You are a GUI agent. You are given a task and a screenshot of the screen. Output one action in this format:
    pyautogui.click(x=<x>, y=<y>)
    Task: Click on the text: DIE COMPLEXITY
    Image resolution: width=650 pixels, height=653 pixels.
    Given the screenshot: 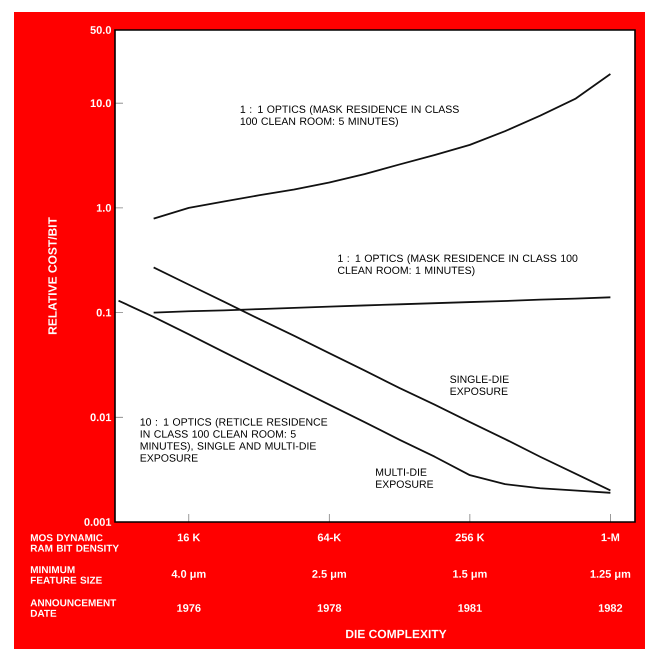 What is the action you would take?
    pyautogui.click(x=396, y=634)
    